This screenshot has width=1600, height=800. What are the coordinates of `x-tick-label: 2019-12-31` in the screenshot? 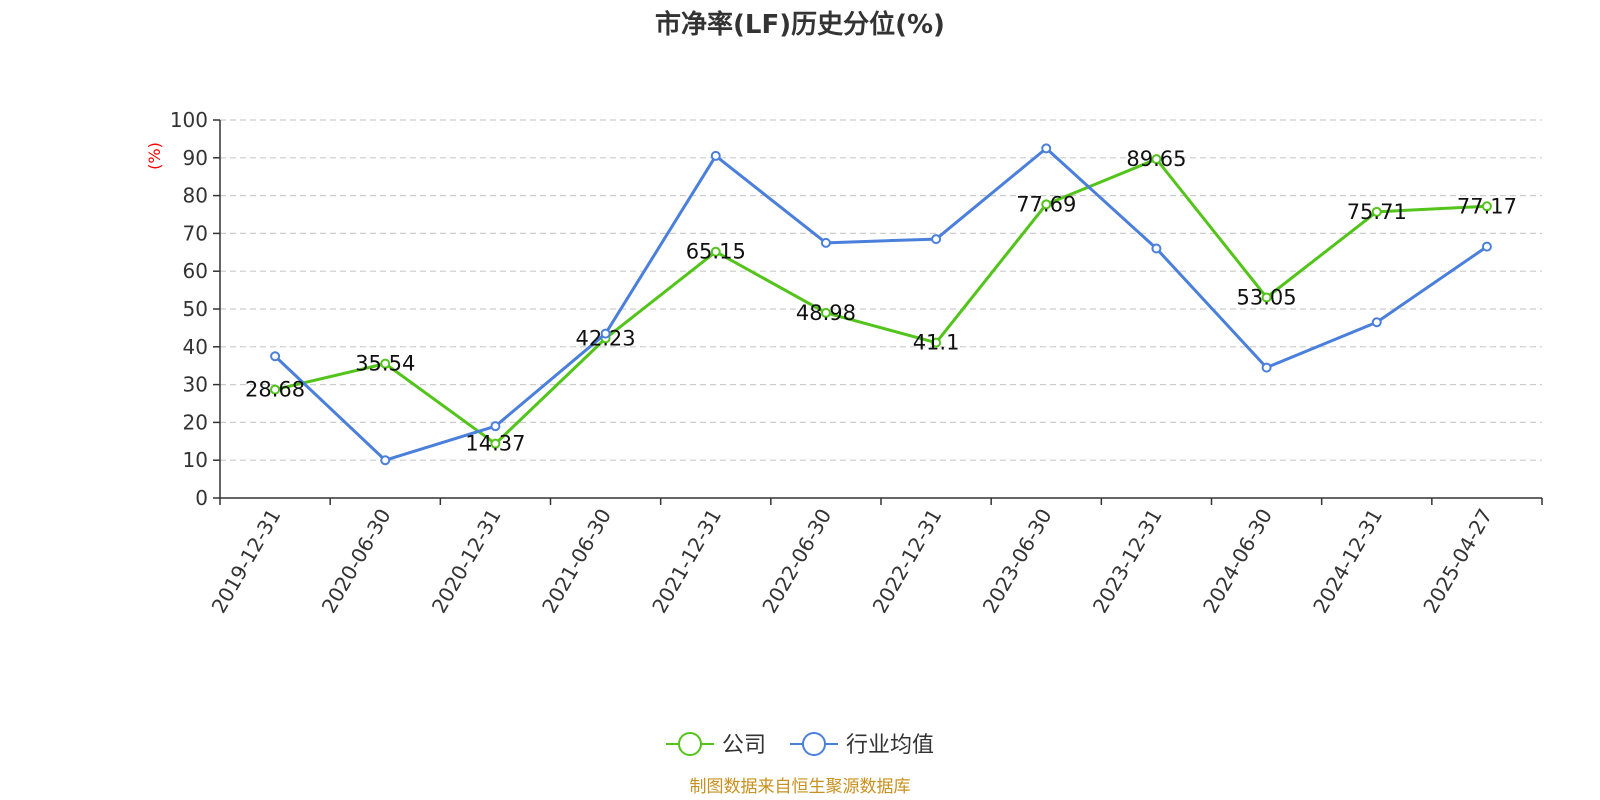 It's located at (246, 561).